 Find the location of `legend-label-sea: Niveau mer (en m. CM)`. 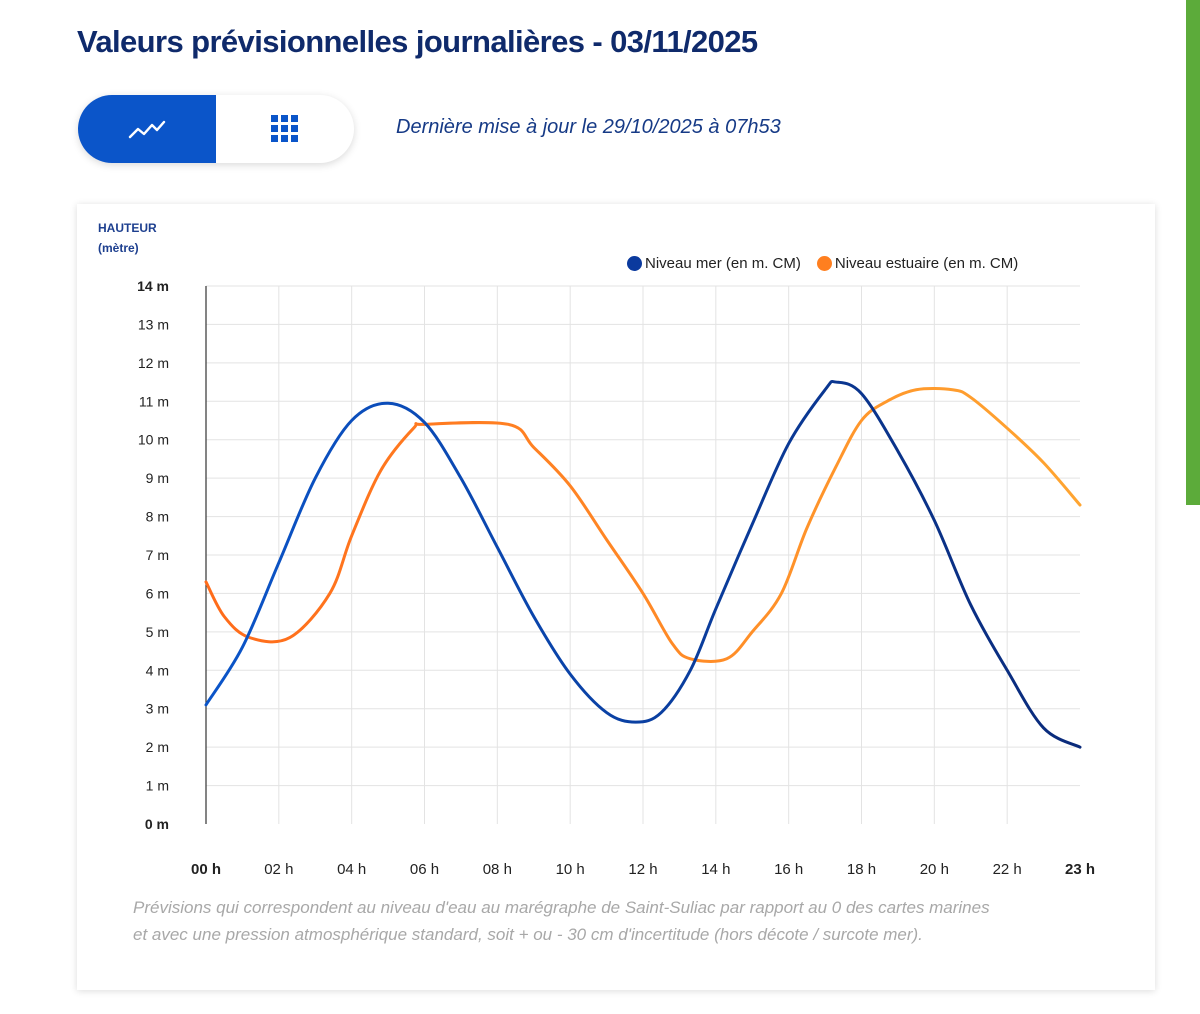

legend-label-sea: Niveau mer (en m. CM) is located at coordinates (723, 263).